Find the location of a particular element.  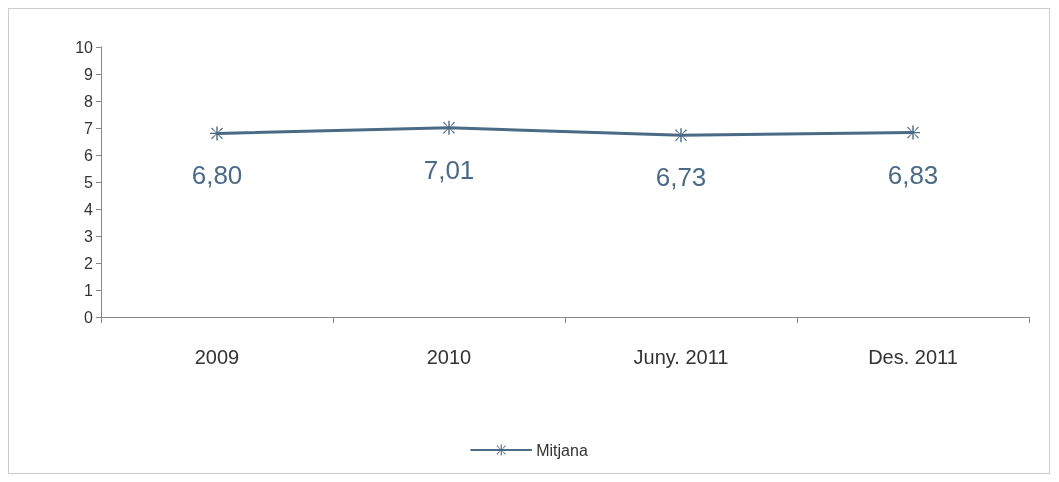

y-tick-label: 4 is located at coordinates (89, 209).